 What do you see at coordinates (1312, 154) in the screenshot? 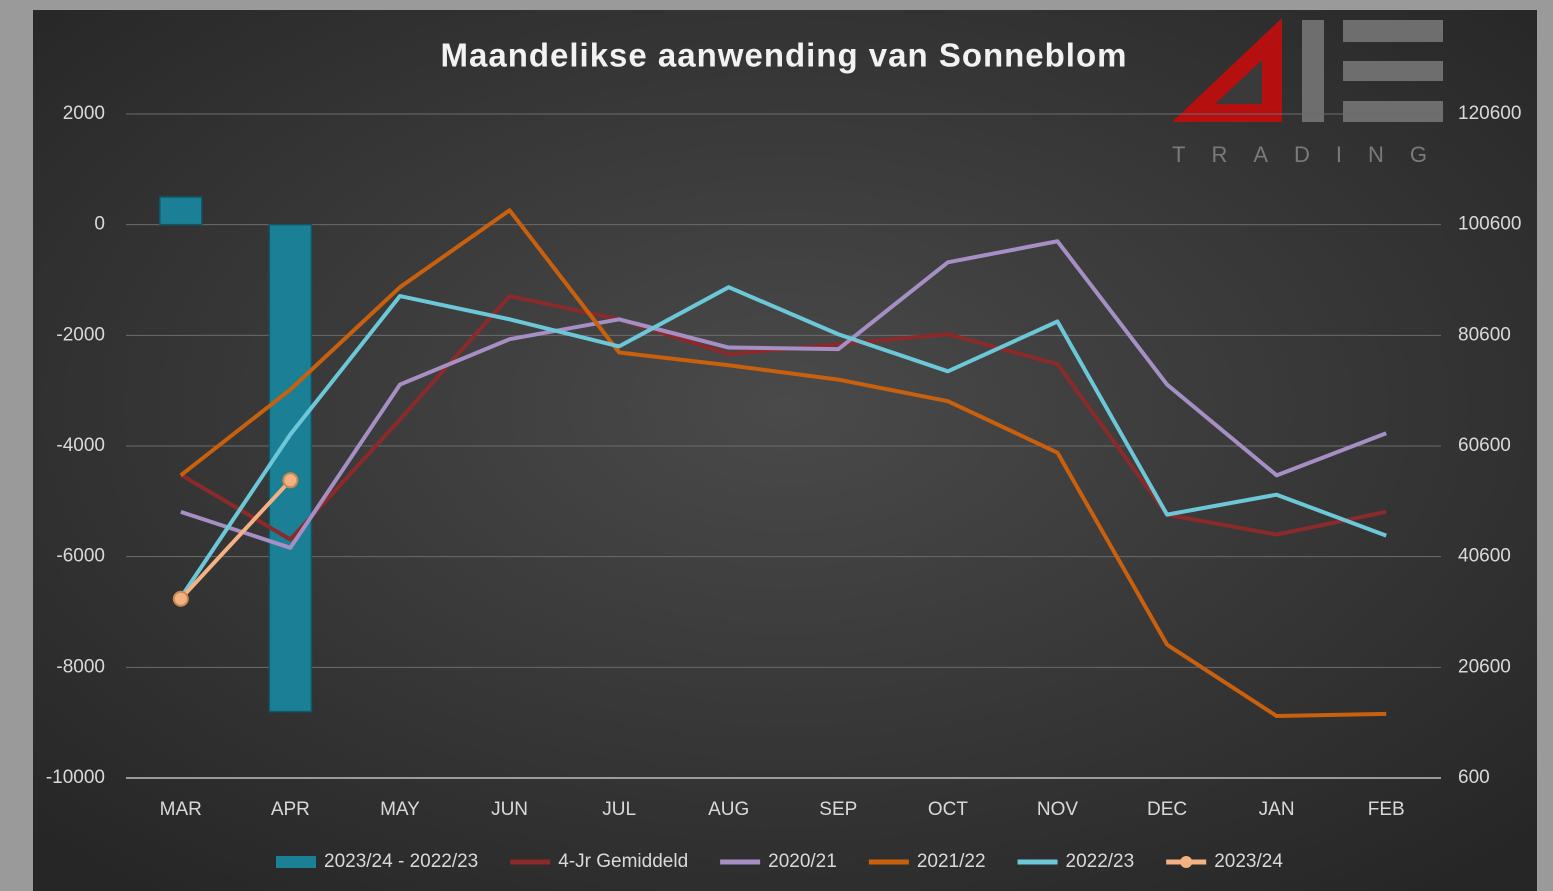
I see `logo-text: TRADING` at bounding box center [1312, 154].